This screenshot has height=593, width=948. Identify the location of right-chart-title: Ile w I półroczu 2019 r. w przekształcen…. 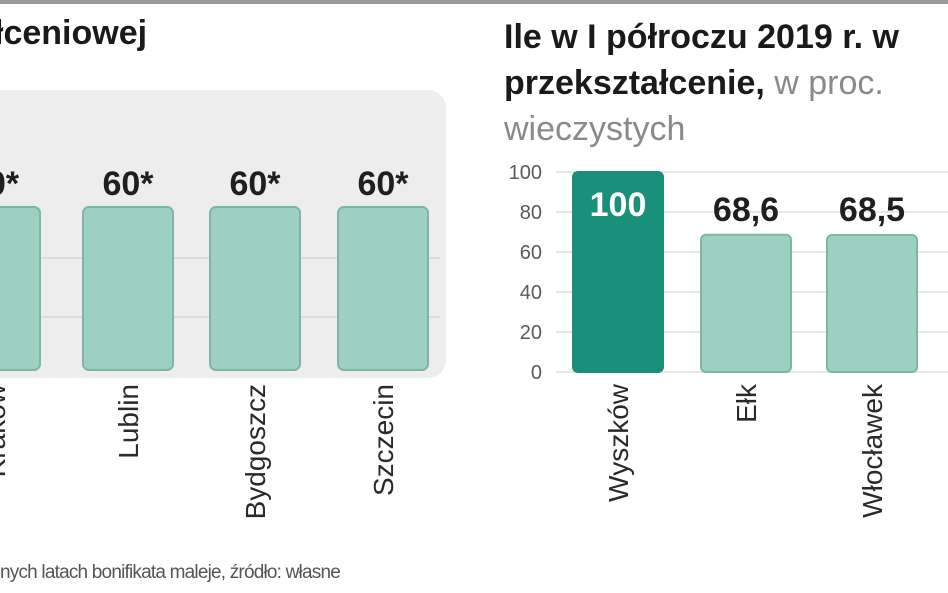
(701, 83).